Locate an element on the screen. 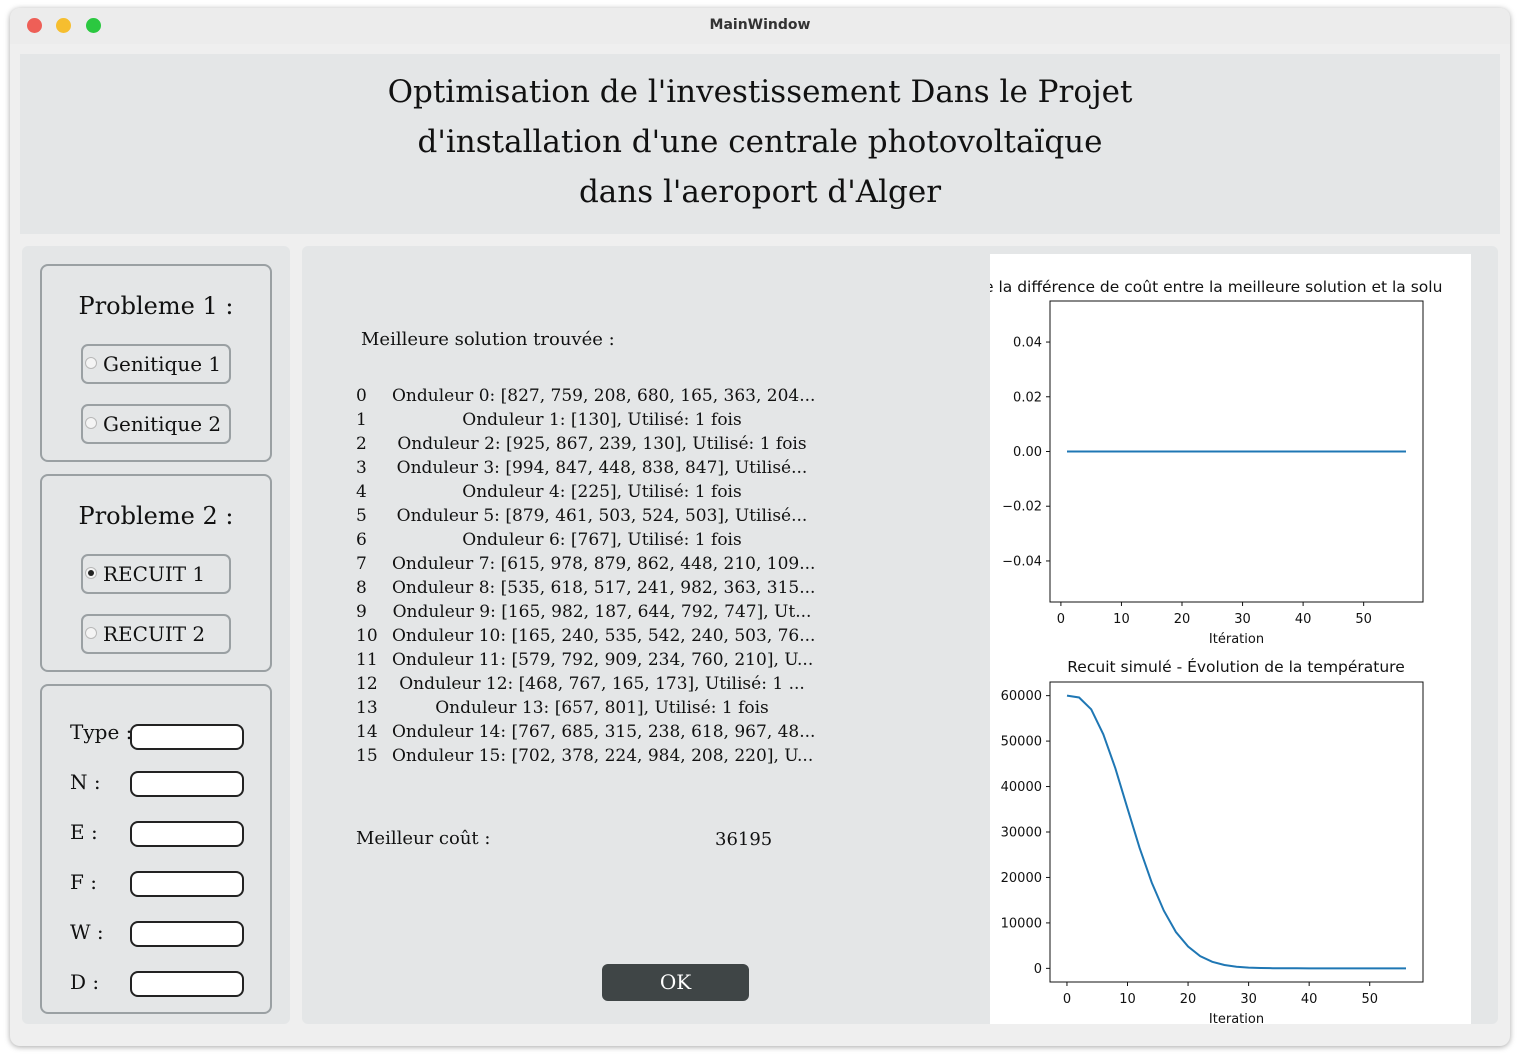 The width and height of the screenshot is (1520, 1056). row-index: 8 is located at coordinates (361, 588).